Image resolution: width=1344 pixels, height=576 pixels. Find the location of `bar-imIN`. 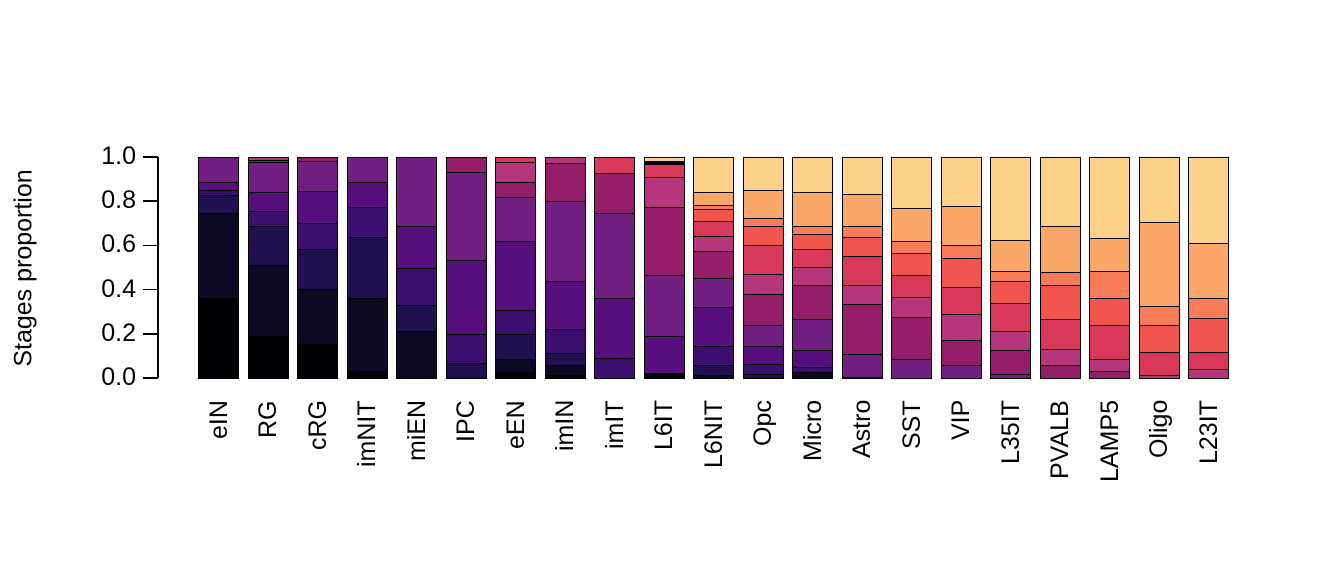

bar-imIN is located at coordinates (565, 268).